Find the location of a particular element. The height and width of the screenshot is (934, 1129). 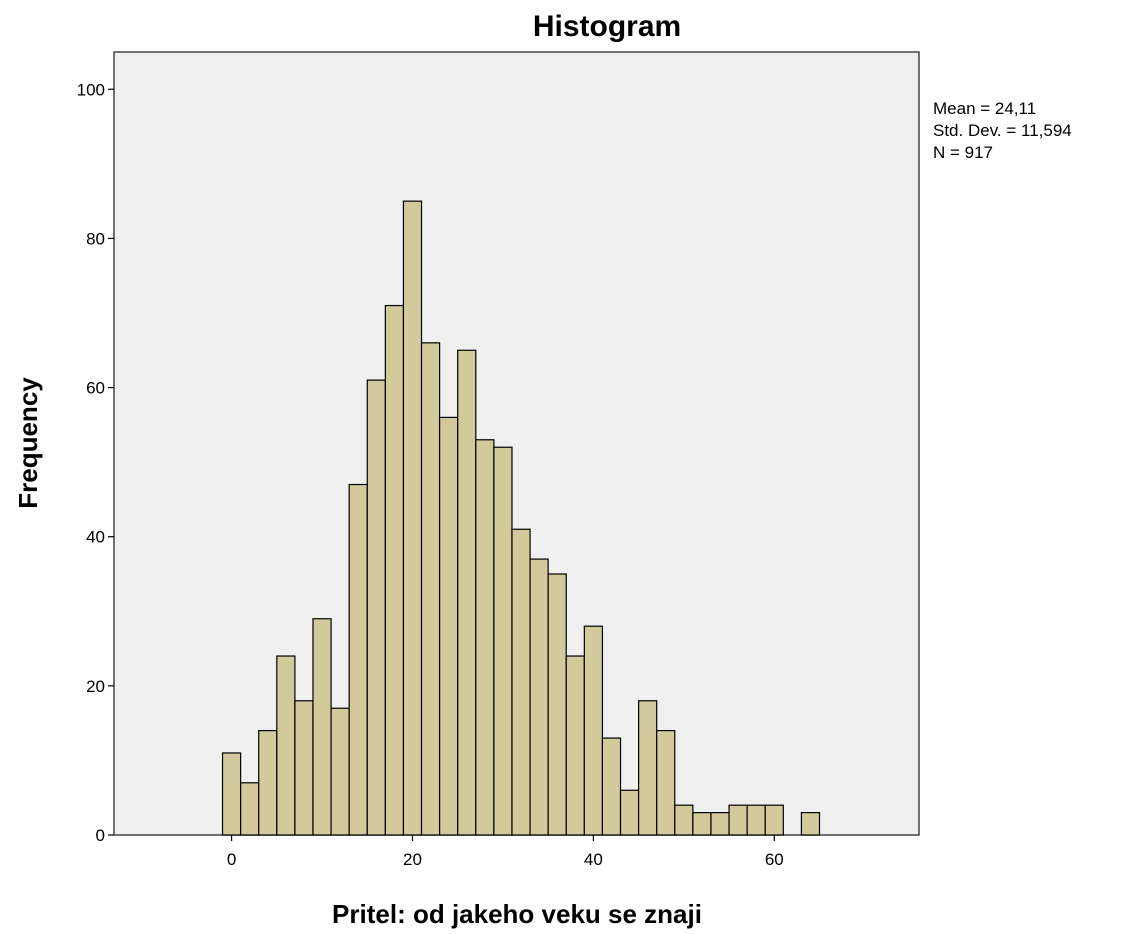

stat-std-dev: Std. Dev. = 11,594 is located at coordinates (1002, 130).